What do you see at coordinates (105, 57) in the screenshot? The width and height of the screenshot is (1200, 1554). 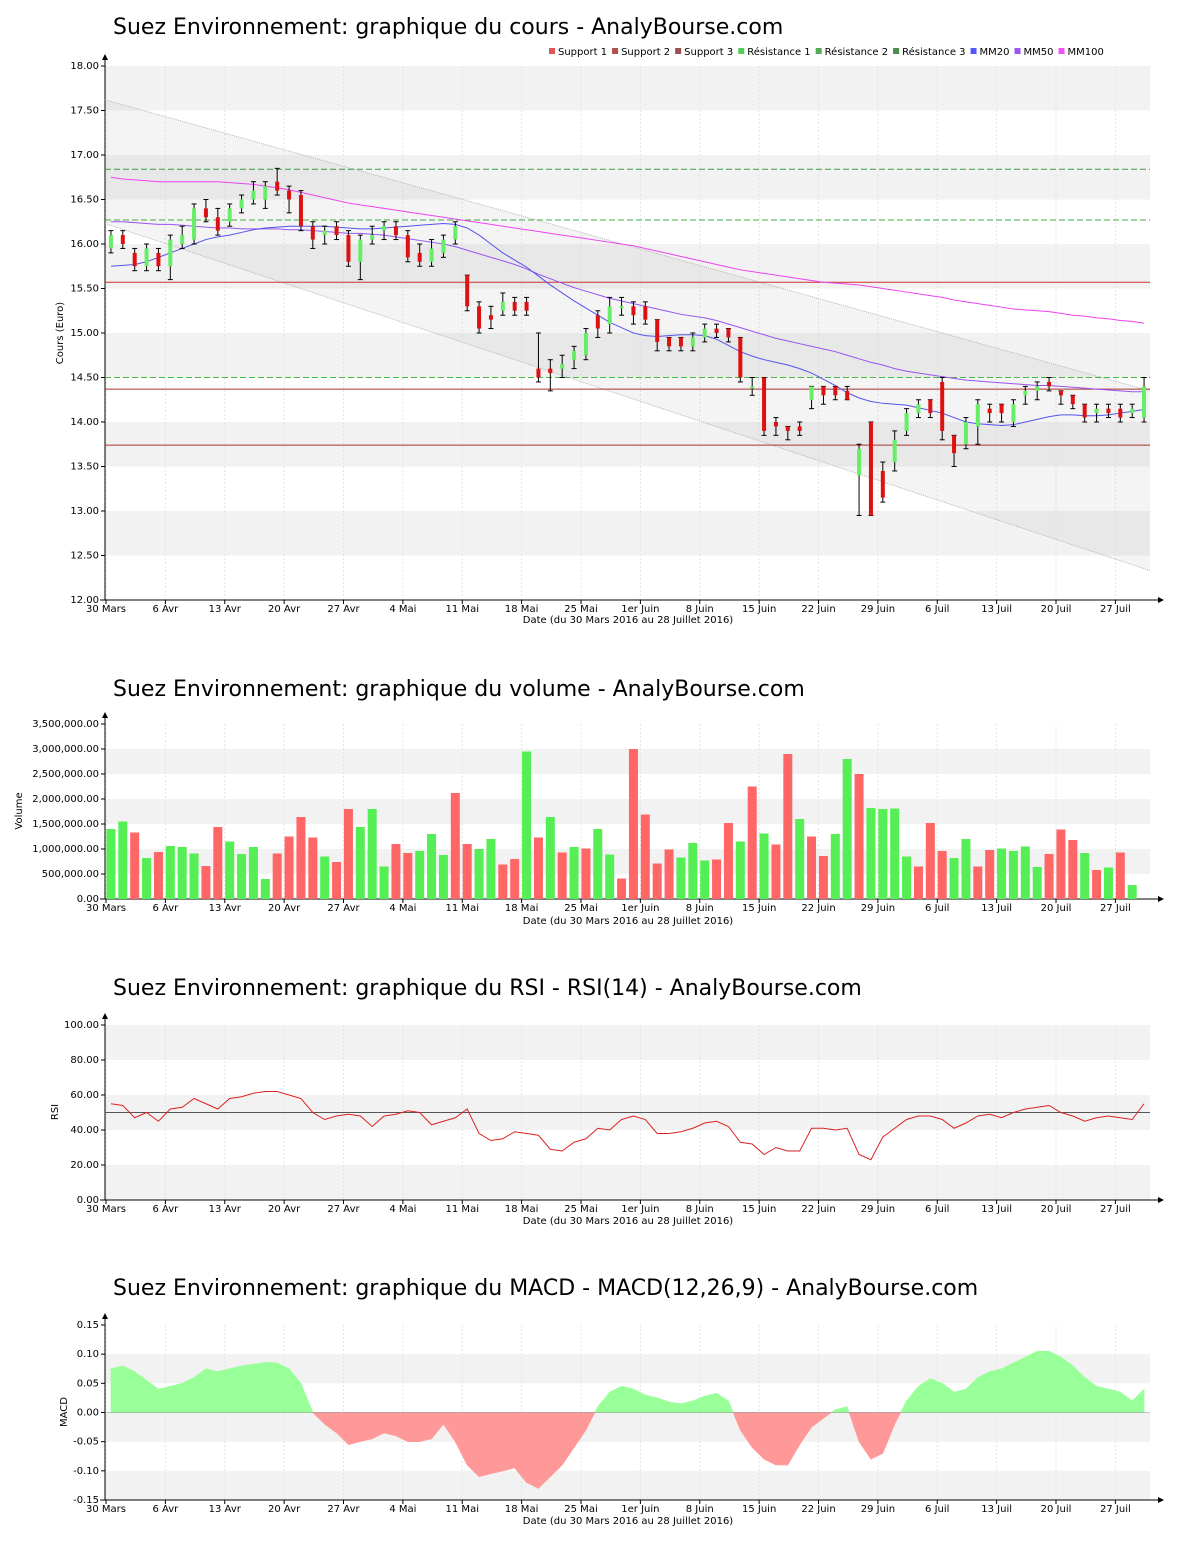 I see `price-y-axis-arrow` at bounding box center [105, 57].